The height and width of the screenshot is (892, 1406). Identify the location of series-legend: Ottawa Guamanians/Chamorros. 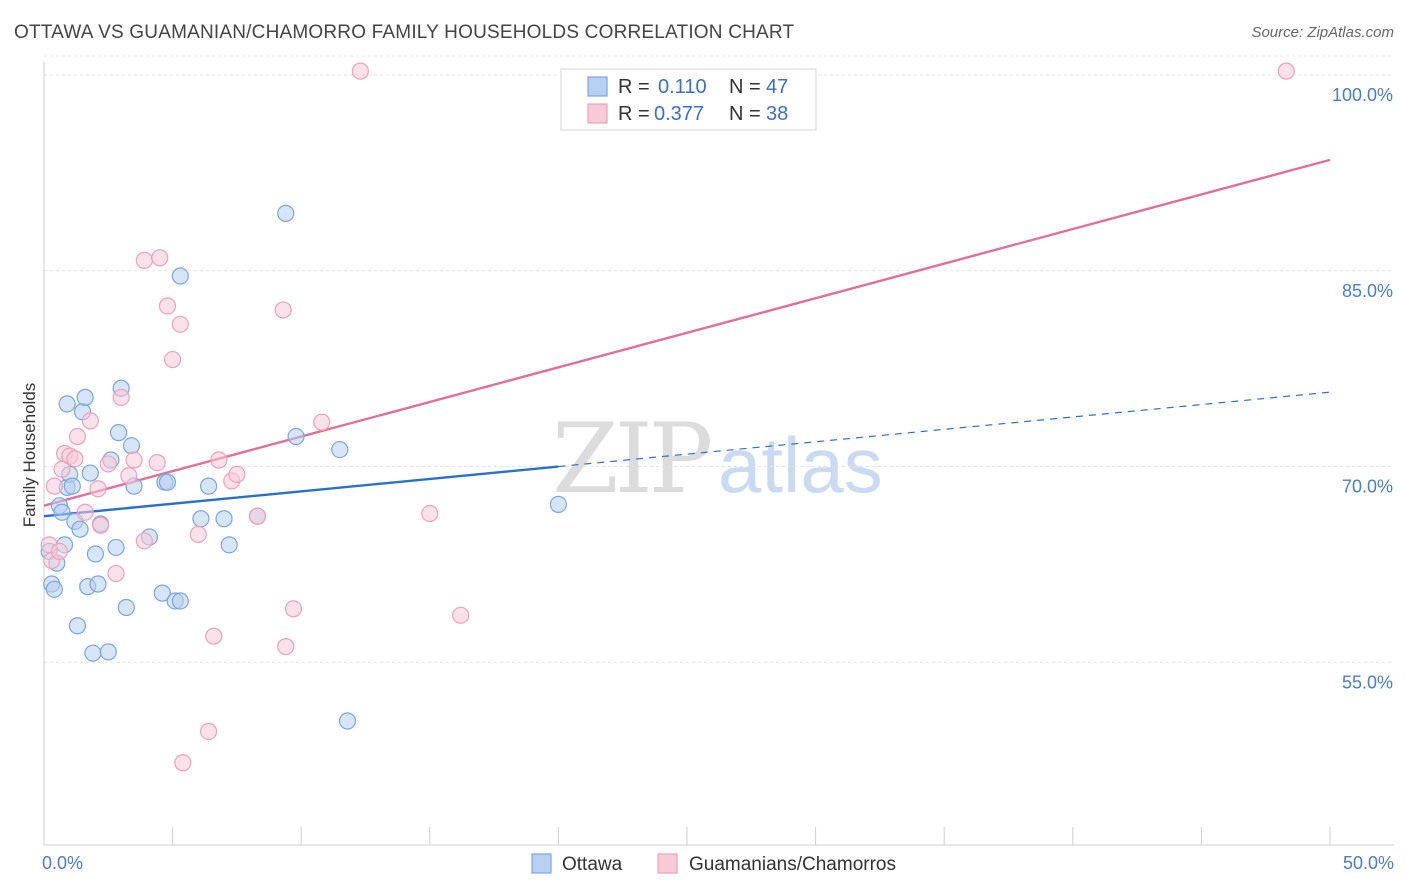
(713, 864).